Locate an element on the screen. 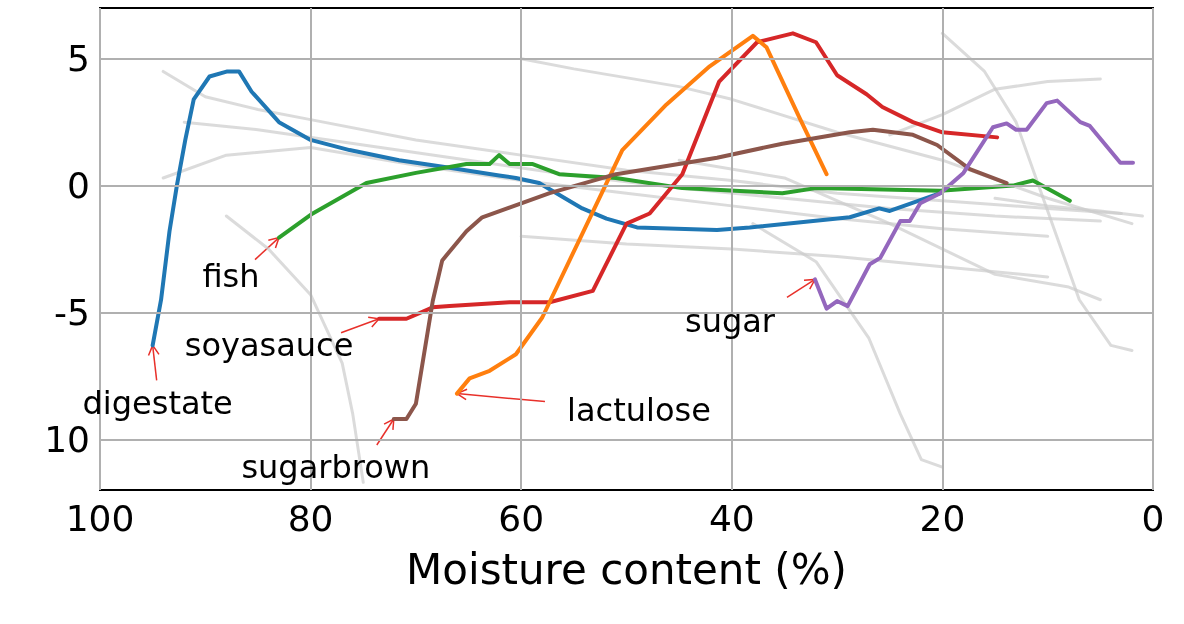 The height and width of the screenshot is (624, 1184). annotation: fish is located at coordinates (231, 275).